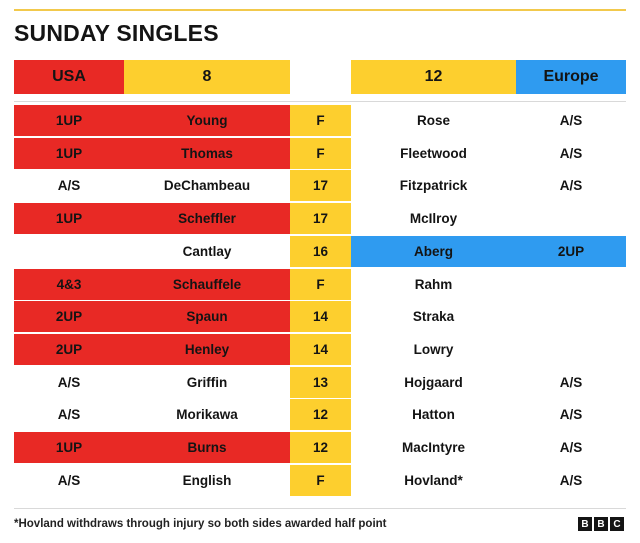  I want to click on europe-header-label: Europe, so click(571, 77).